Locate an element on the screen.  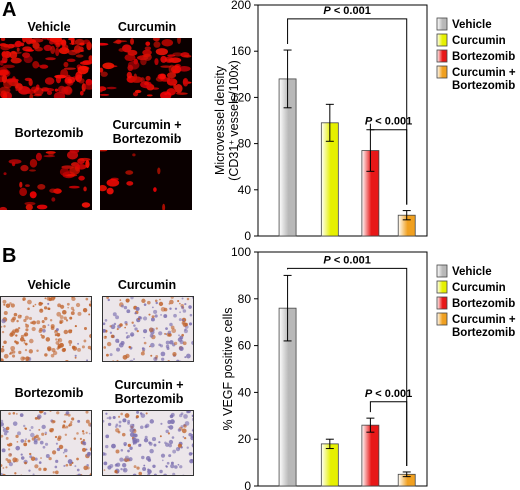
y-tick-label-1-1: 20 is located at coordinates (245, 439).